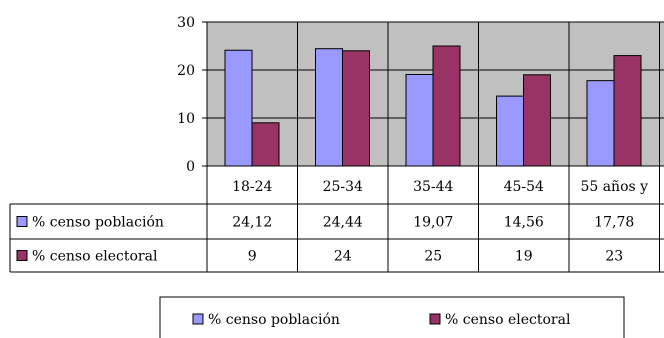 This screenshot has height=338, width=664. Describe the element at coordinates (186, 71) in the screenshot. I see `y-tick-label: 20` at that location.